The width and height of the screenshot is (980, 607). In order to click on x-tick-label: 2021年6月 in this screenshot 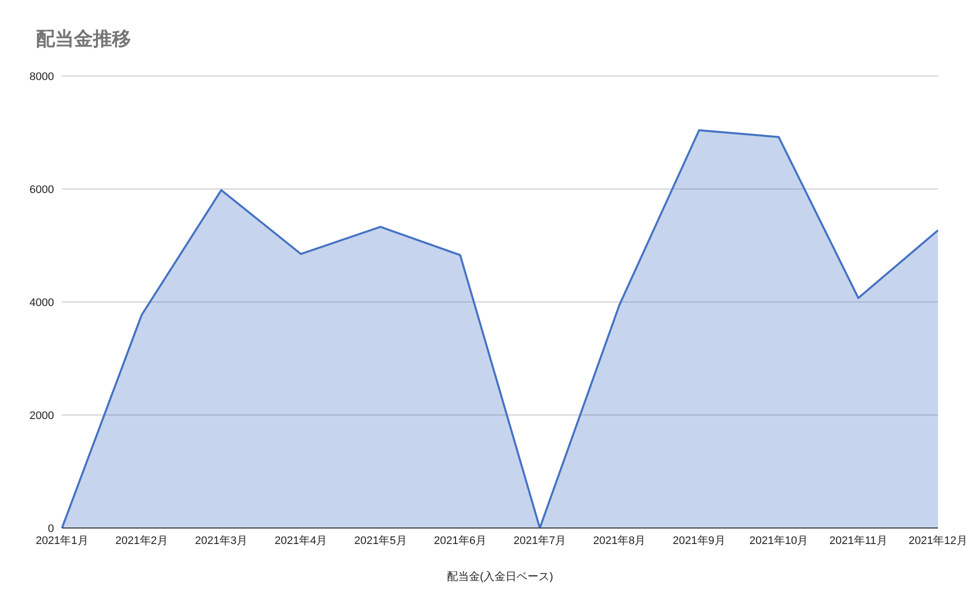, I will do `click(460, 540)`.